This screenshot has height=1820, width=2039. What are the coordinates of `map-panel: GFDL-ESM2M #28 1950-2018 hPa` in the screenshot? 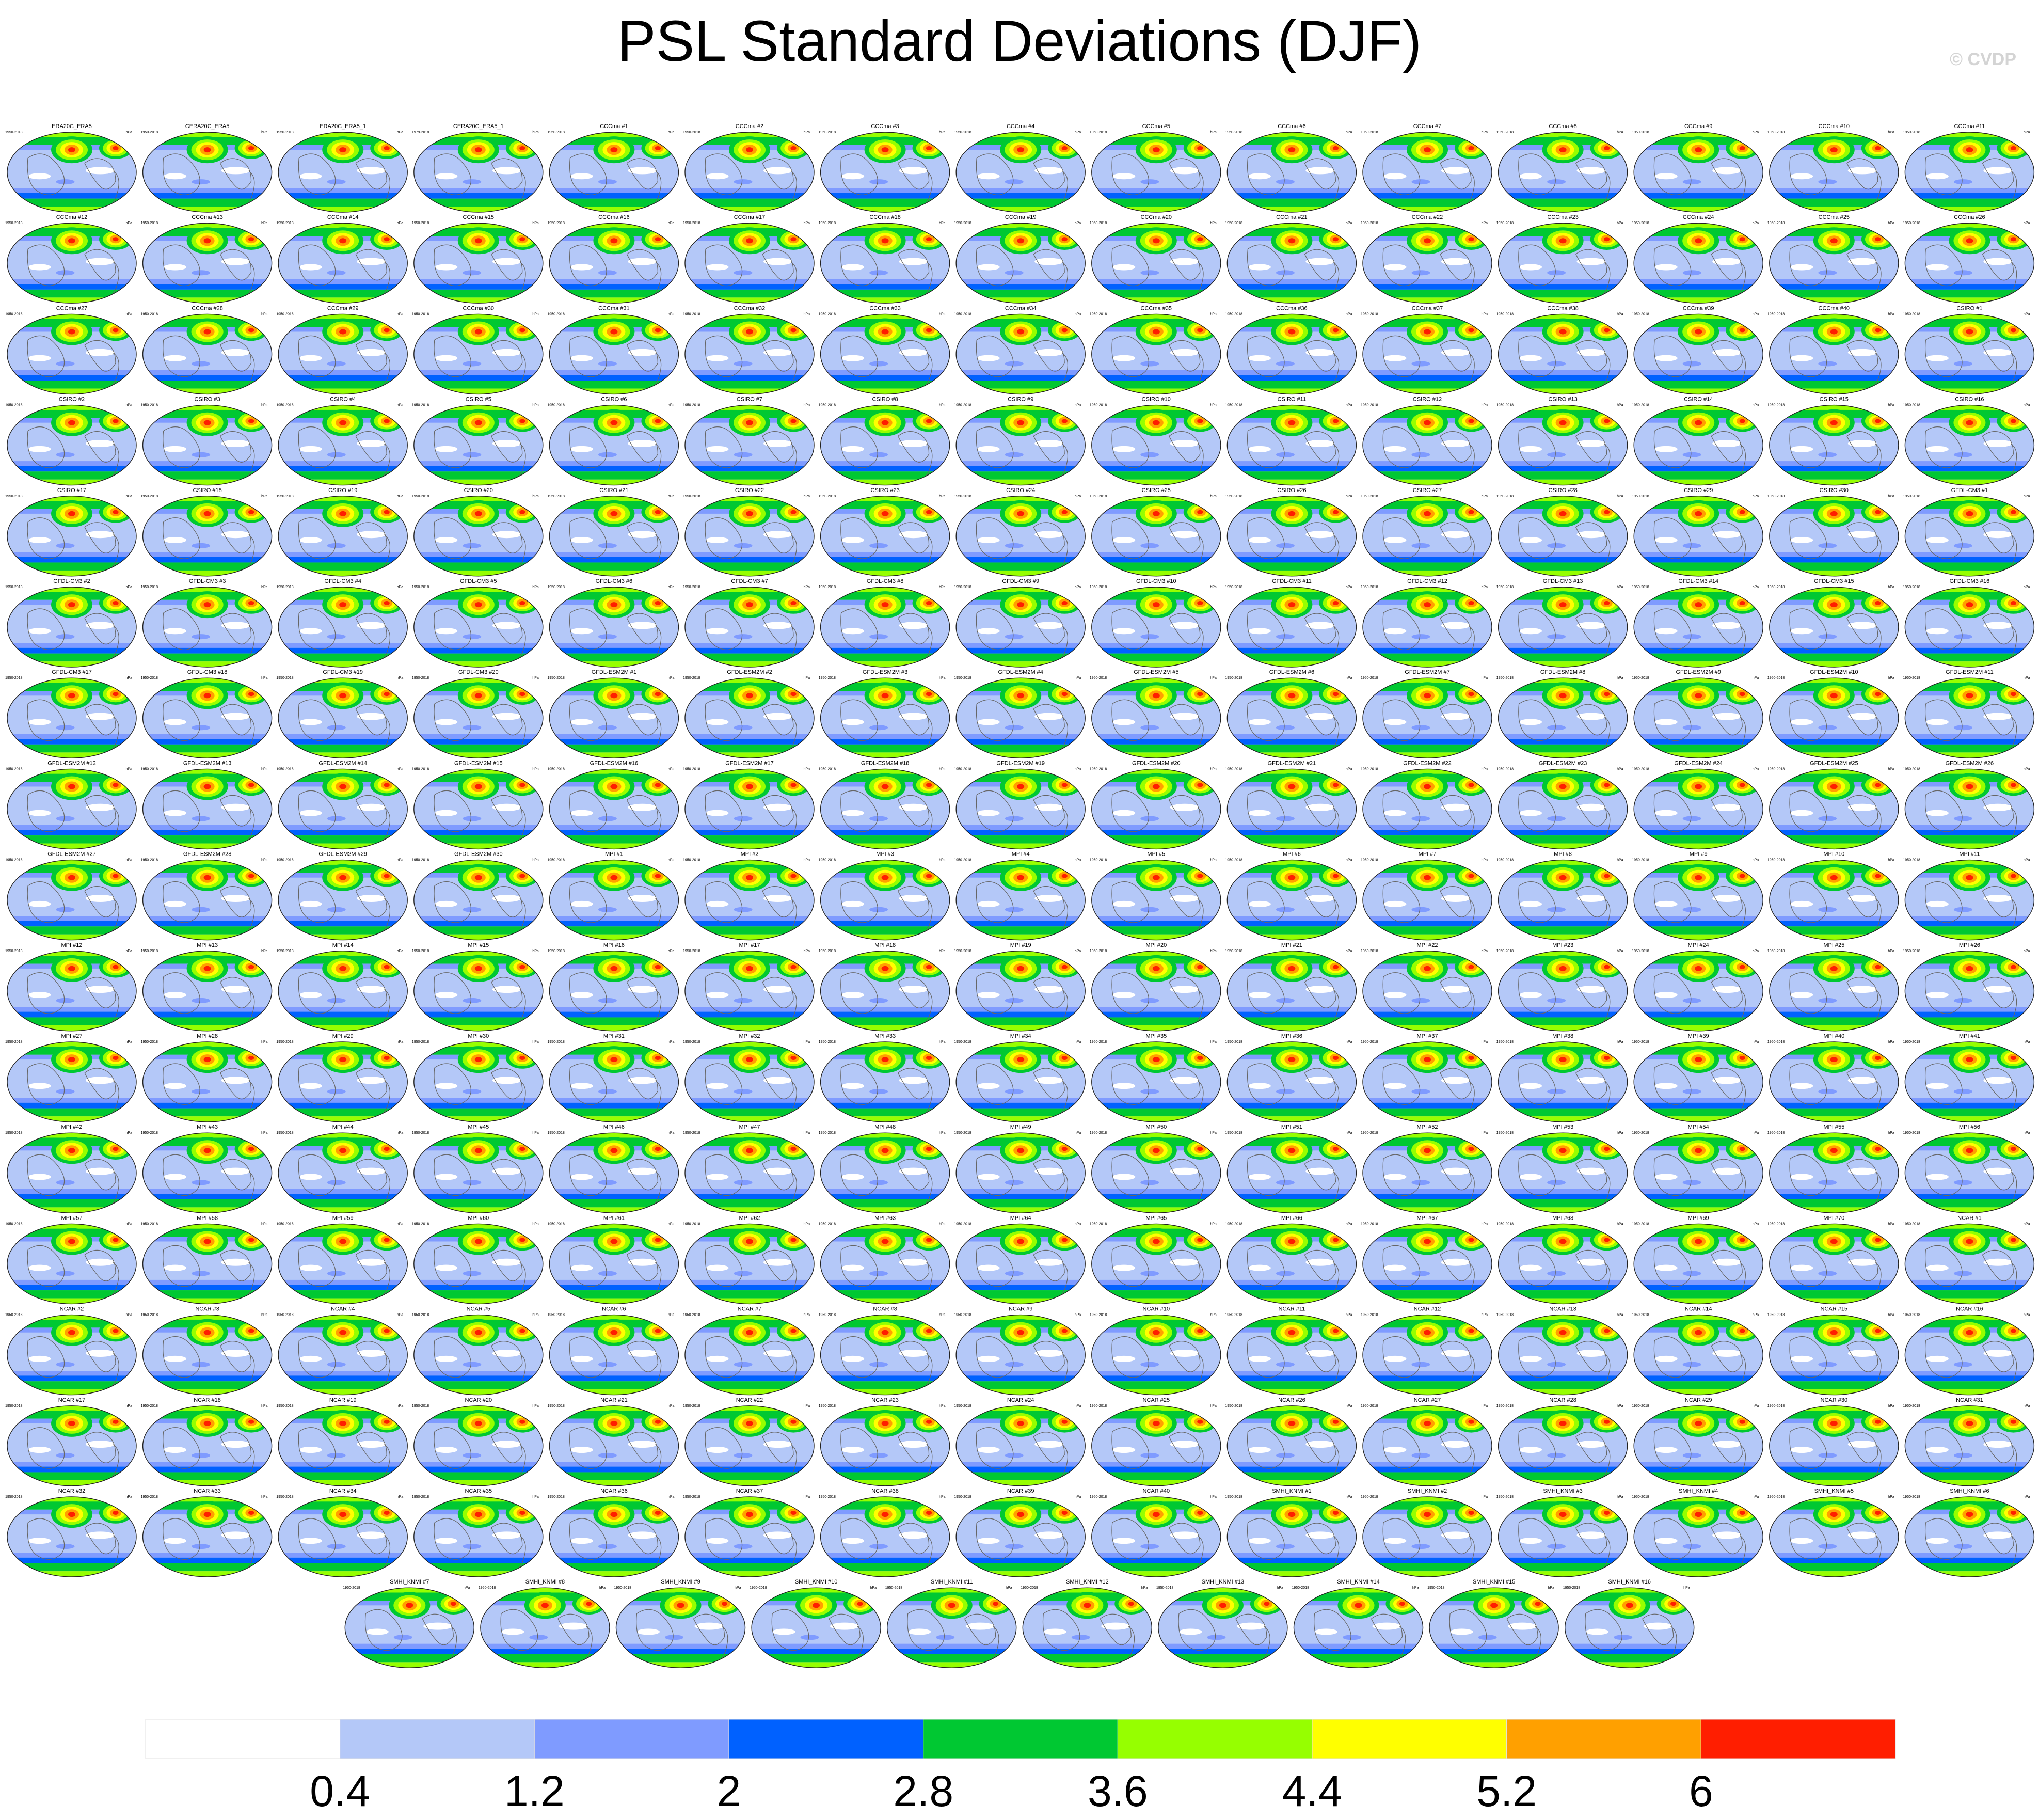 It's located at (207, 896).